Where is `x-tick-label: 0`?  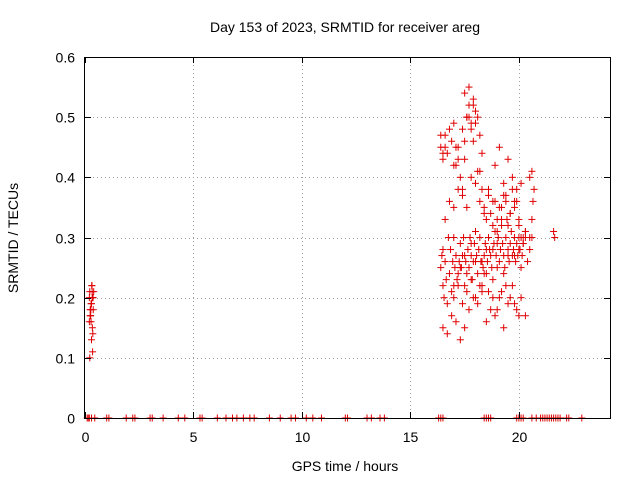 x-tick-label: 0 is located at coordinates (86, 437).